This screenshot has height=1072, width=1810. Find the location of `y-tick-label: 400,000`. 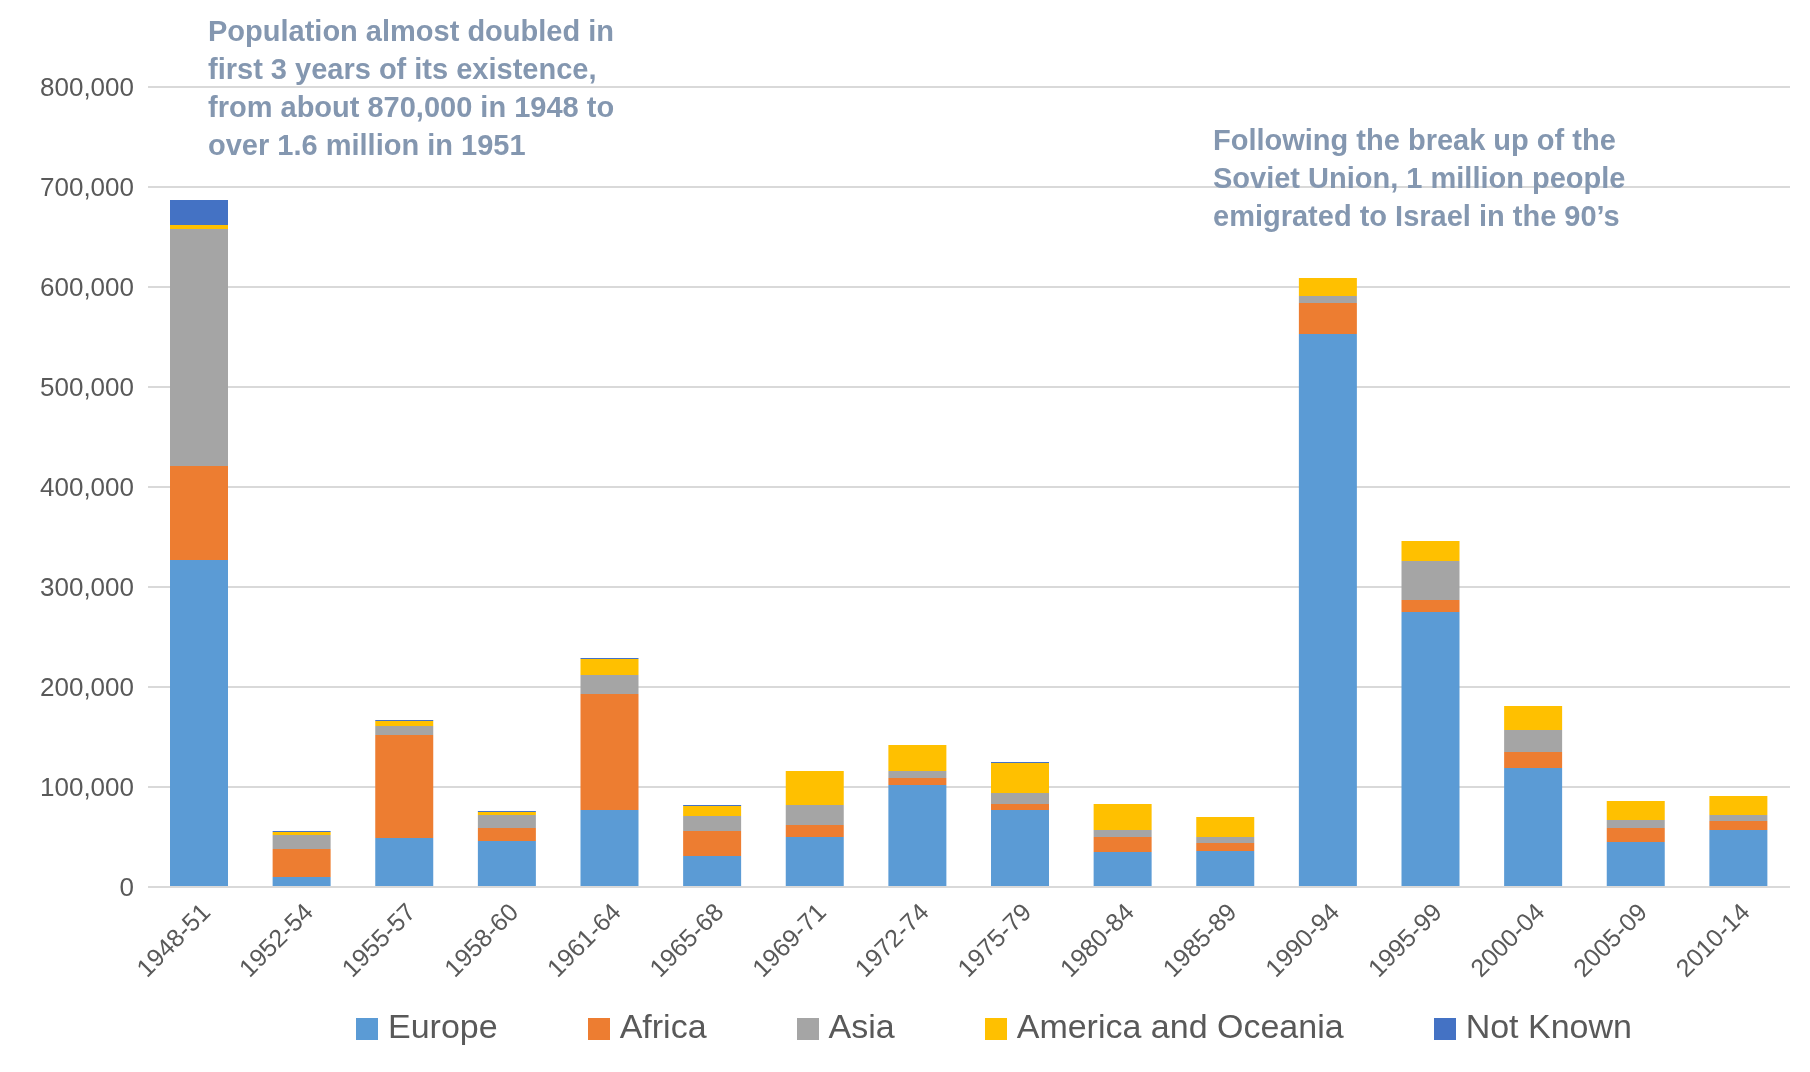

y-tick-label: 400,000 is located at coordinates (87, 487).